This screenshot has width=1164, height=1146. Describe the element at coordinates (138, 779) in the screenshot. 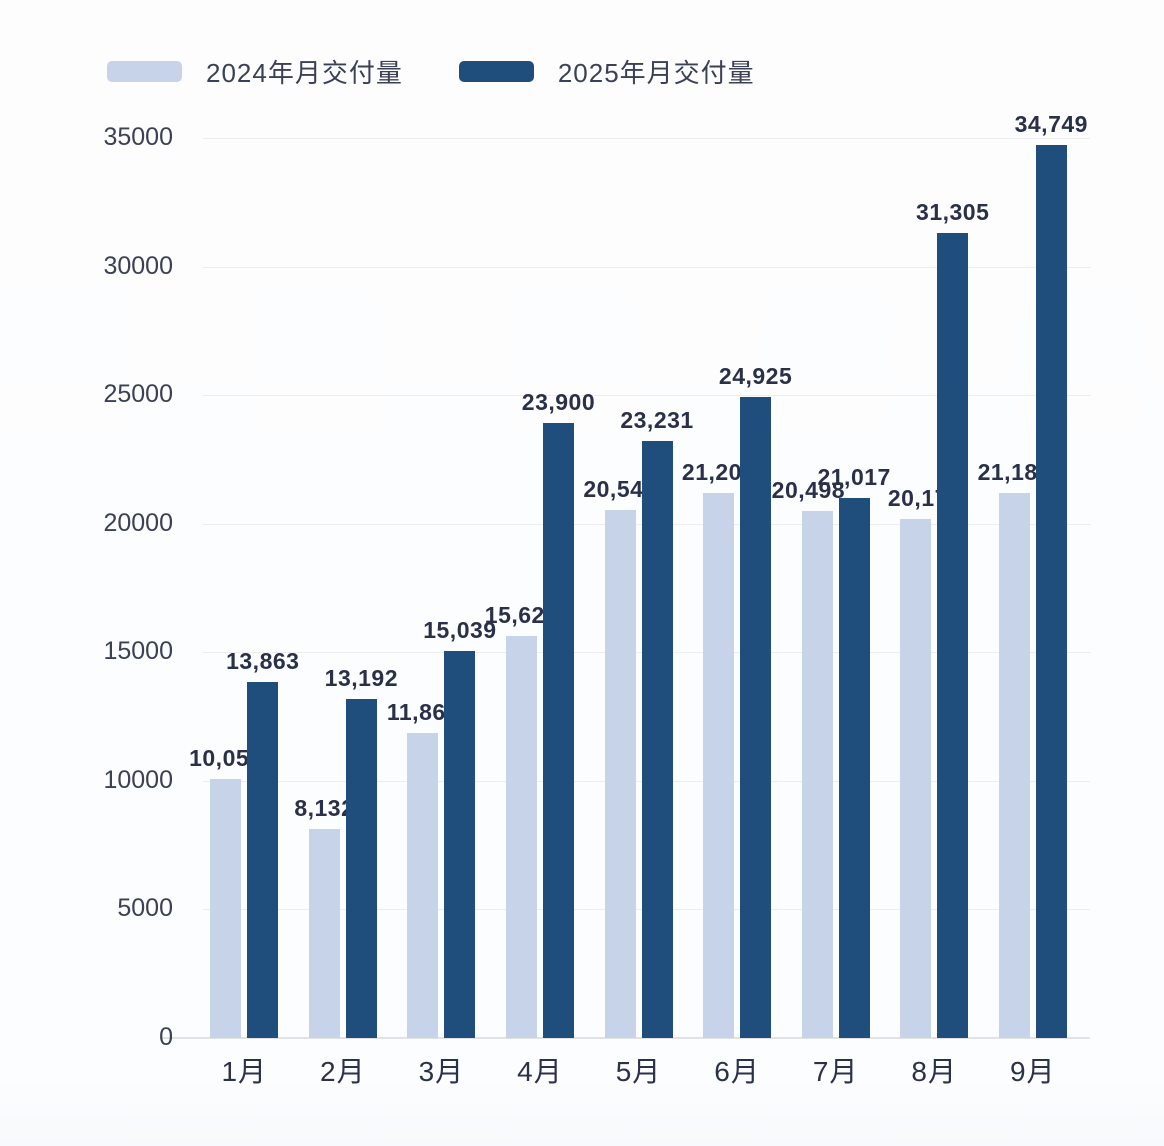

I see `y-tick-label: 10000` at that location.